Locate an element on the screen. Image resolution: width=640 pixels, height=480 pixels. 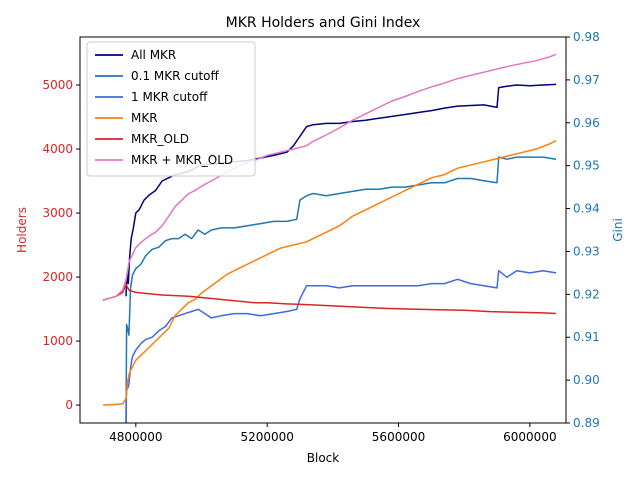
left-y-tick-label: 2000 is located at coordinates (57, 277).